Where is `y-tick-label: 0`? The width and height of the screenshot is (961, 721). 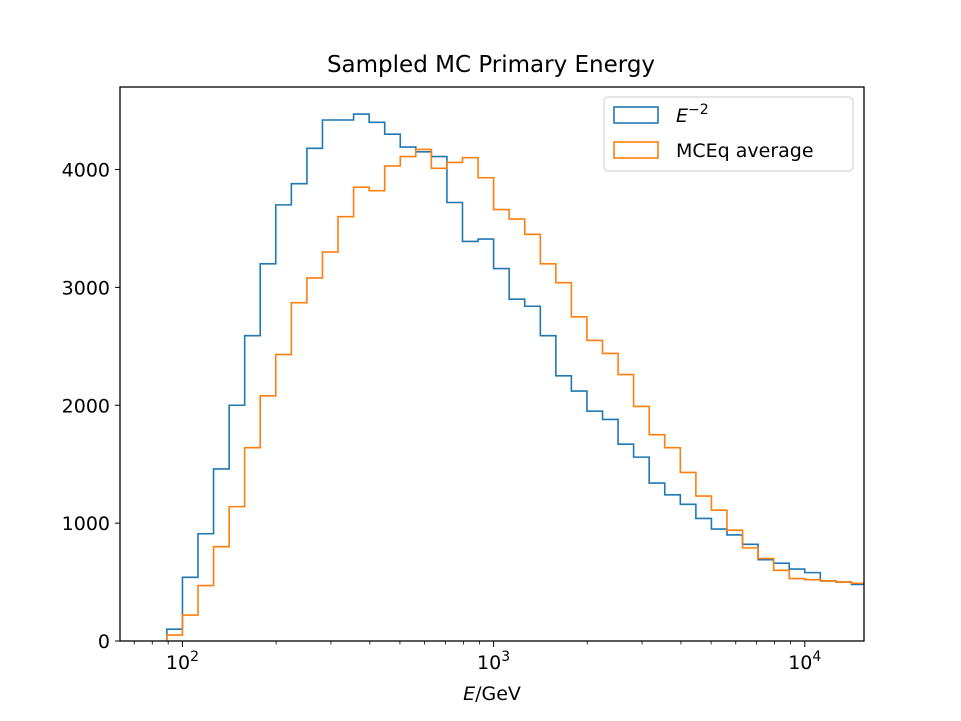
y-tick-label: 0 is located at coordinates (104, 642).